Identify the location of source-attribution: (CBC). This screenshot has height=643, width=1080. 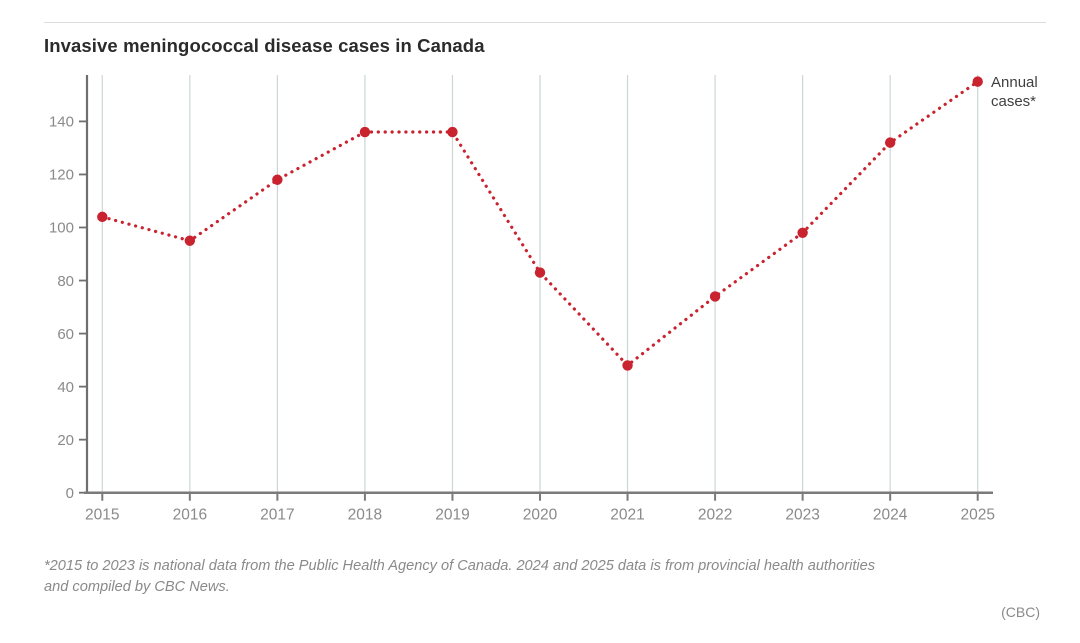
(1020, 612).